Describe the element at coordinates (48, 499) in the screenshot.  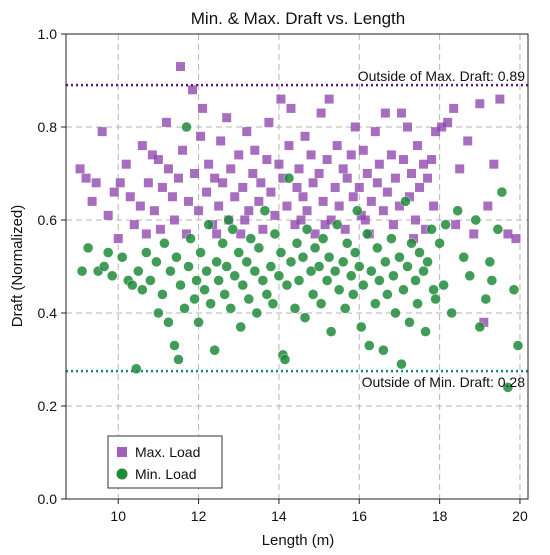
I see `y-tick-label: 0.0` at that location.